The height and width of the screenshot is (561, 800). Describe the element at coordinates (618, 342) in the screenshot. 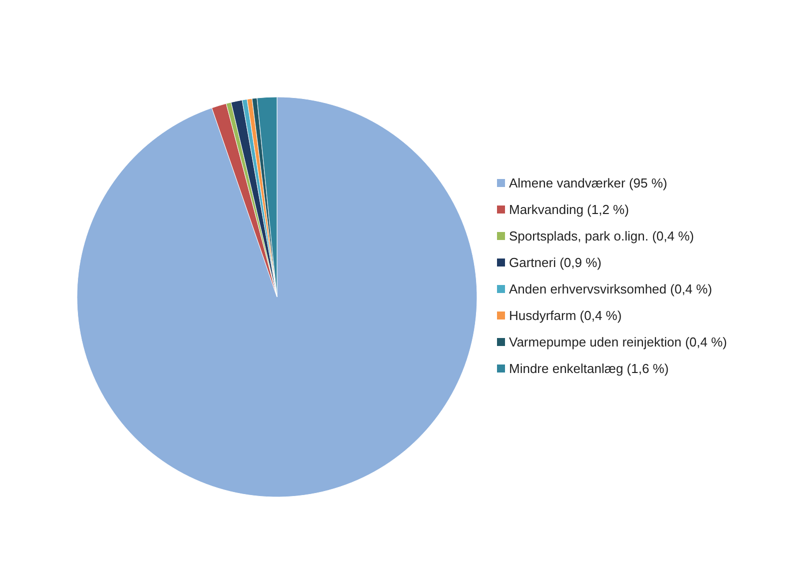

I see `legend-label: Varmepumpe uden reinjektion (0,4 %)` at that location.